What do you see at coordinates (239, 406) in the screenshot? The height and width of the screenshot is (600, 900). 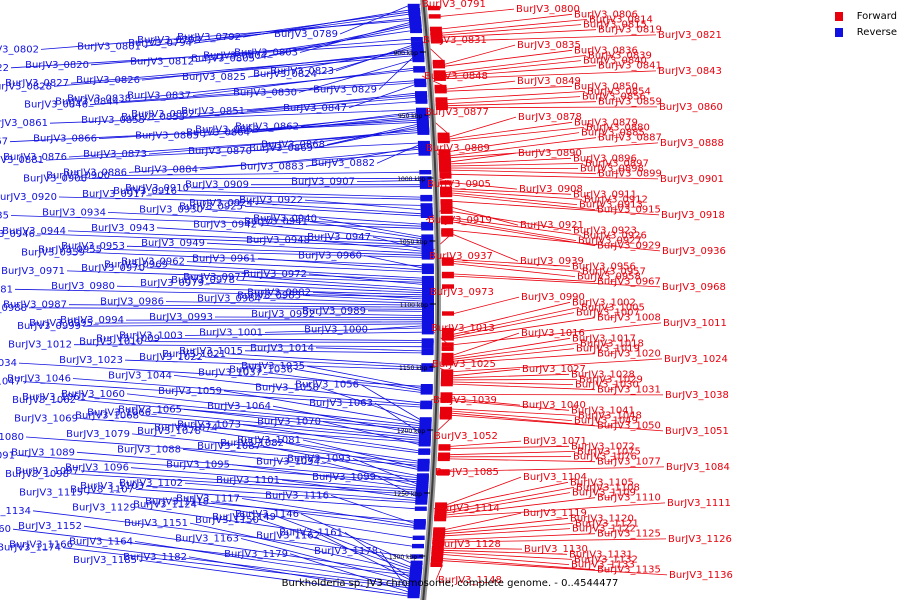 I see `gene-label: BurJV3_1064` at bounding box center [239, 406].